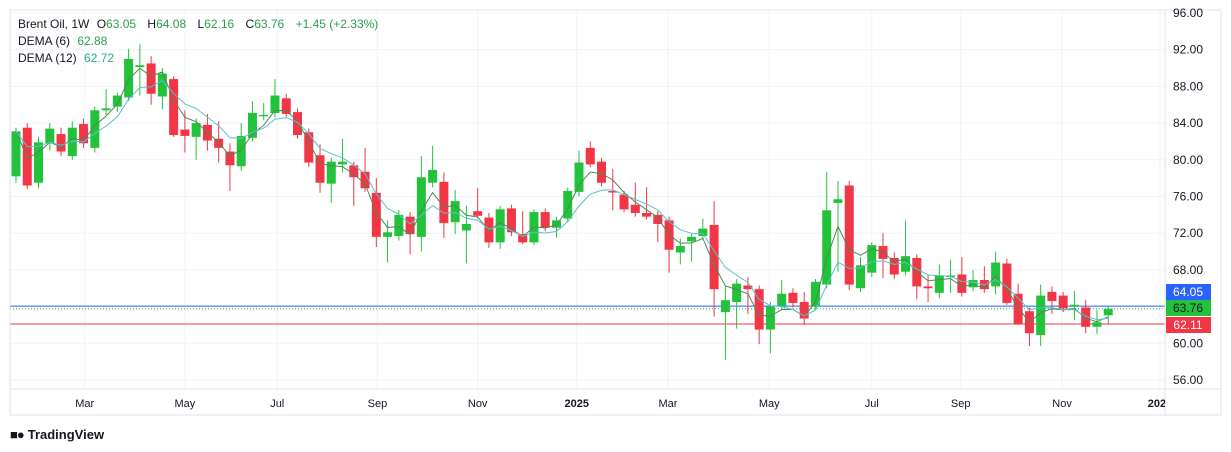 The width and height of the screenshot is (1231, 452). What do you see at coordinates (623, 404) in the screenshot?
I see `time-axis: Mar May Jul Sep Nov 2025 Mar May Jul Sep Nov 2026` at bounding box center [623, 404].